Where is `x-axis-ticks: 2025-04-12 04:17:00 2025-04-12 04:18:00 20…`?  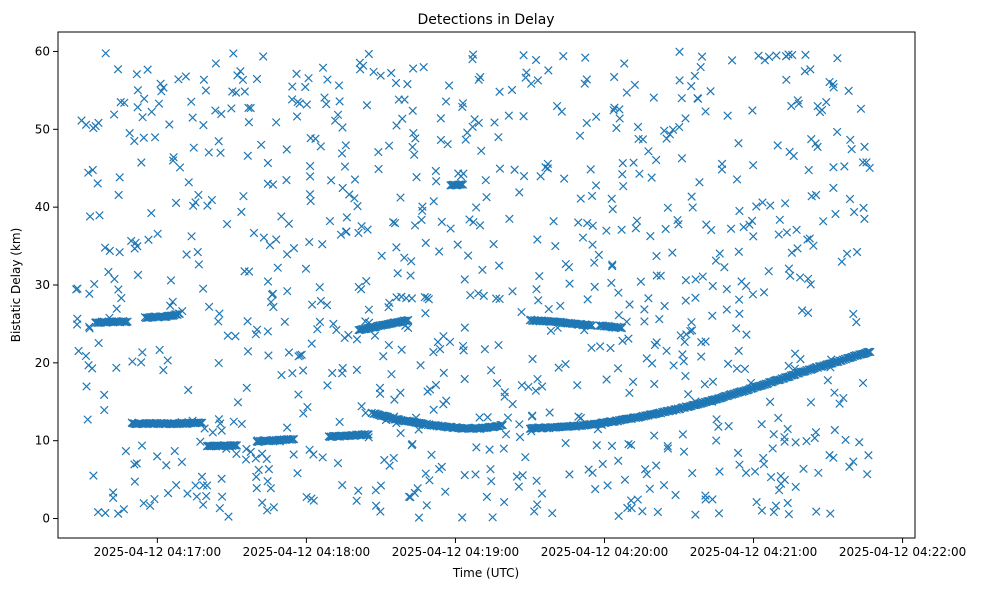 x-axis-ticks: 2025-04-12 04:17:00 2025-04-12 04:18:00 20… is located at coordinates (530, 548).